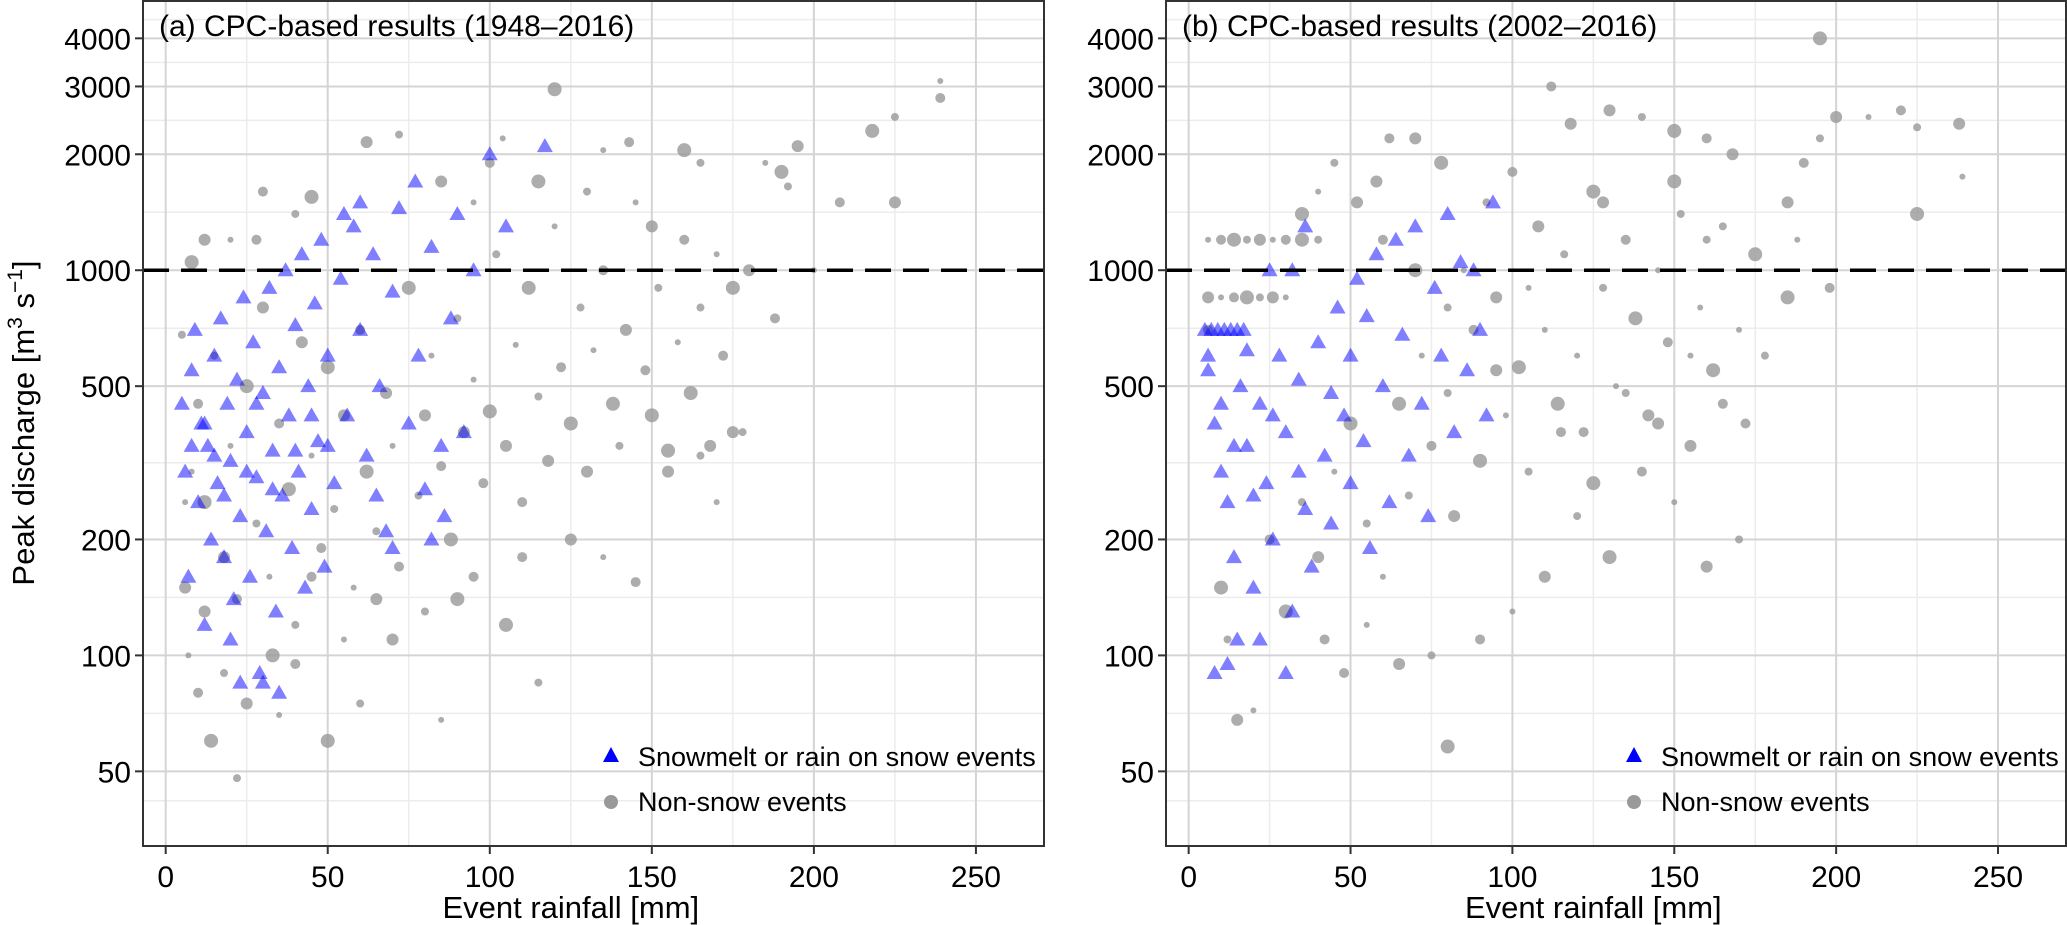 The width and height of the screenshot is (2067, 925). I want to click on x-tick-label: 50, so click(327, 877).